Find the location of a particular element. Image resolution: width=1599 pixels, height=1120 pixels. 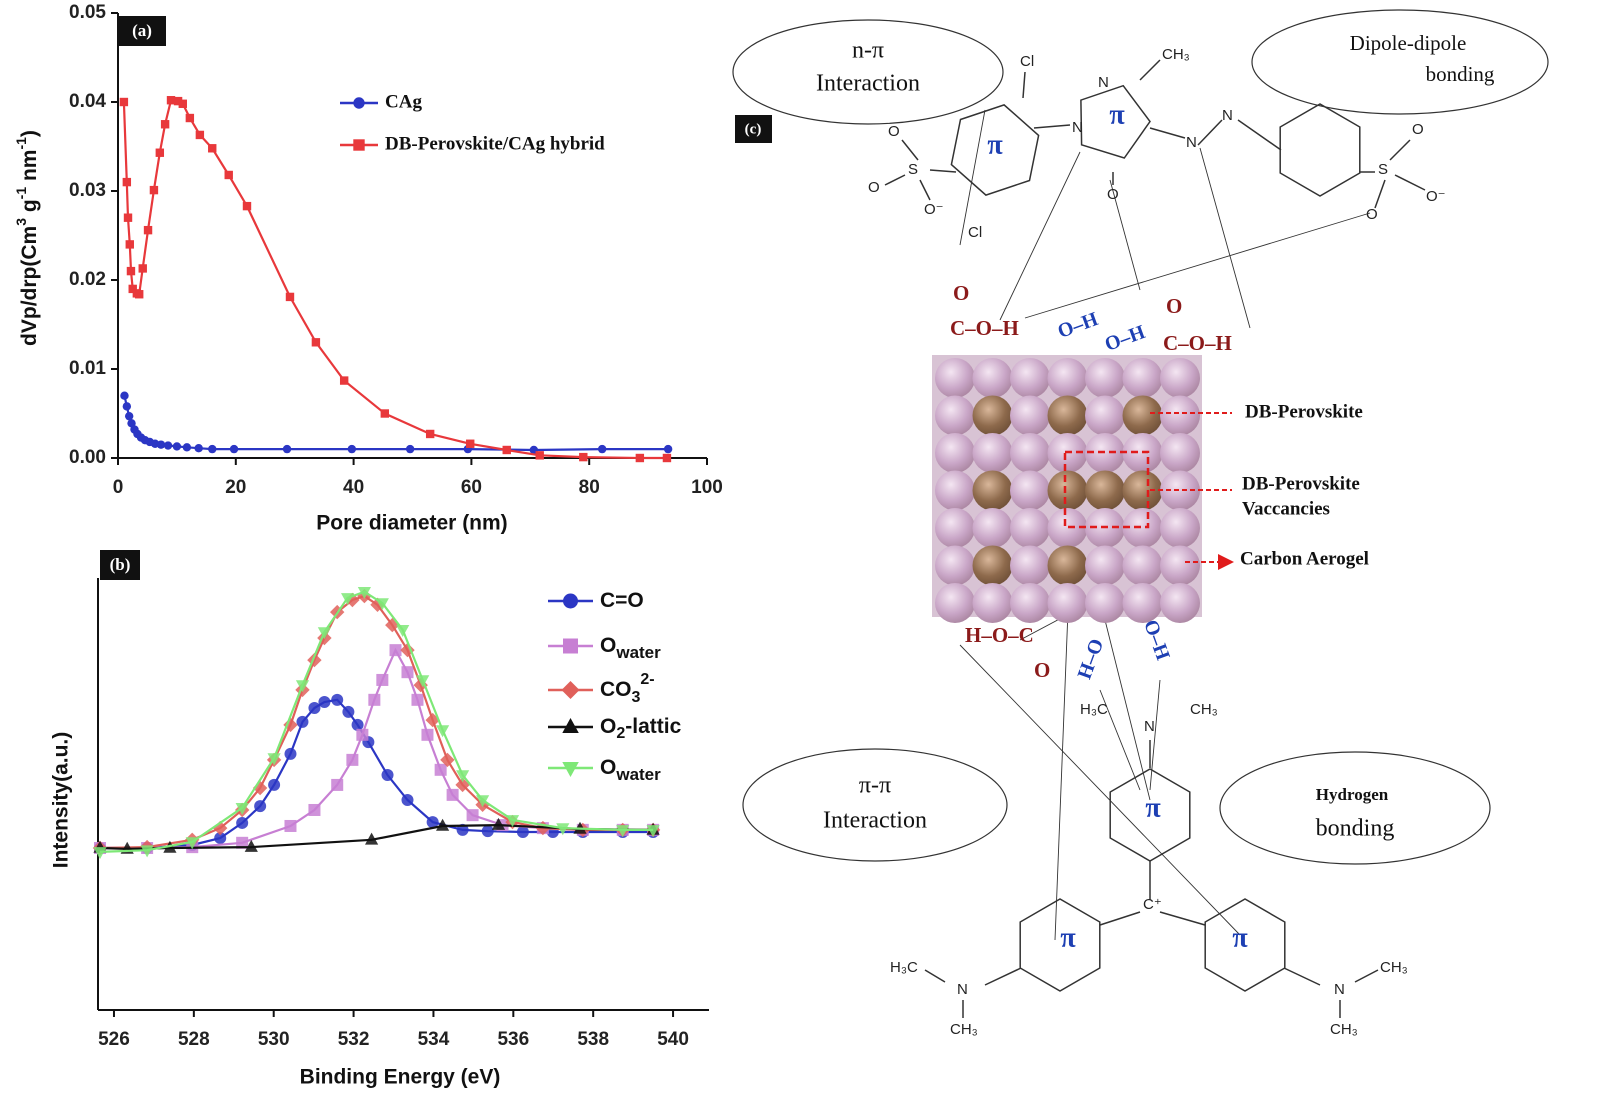

legend-label-part: C=O is located at coordinates (622, 600).